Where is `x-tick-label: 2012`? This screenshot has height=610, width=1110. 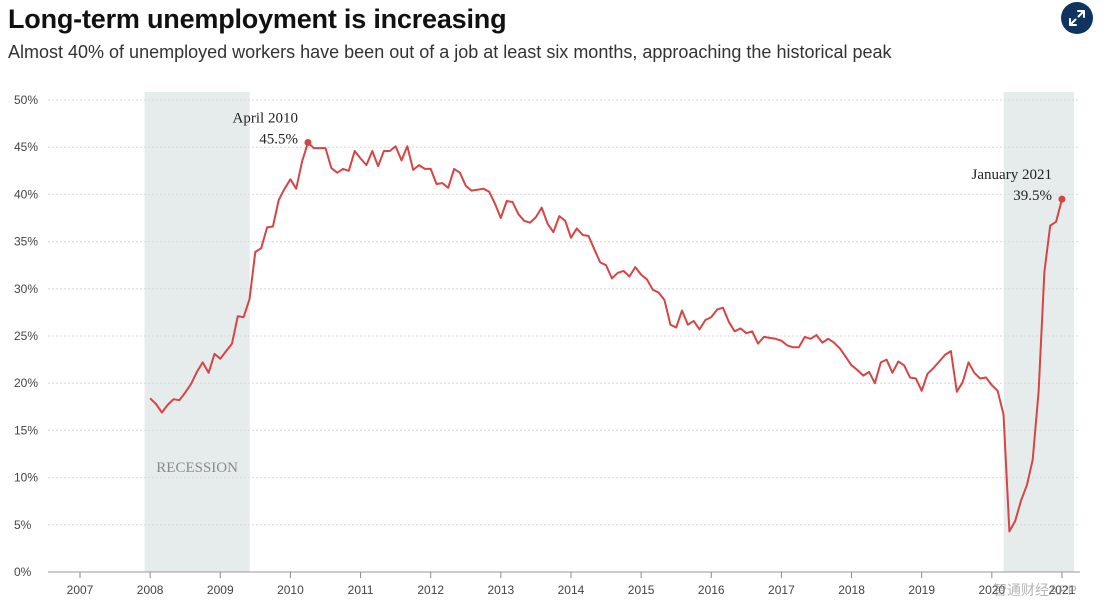 x-tick-label: 2012 is located at coordinates (430, 590).